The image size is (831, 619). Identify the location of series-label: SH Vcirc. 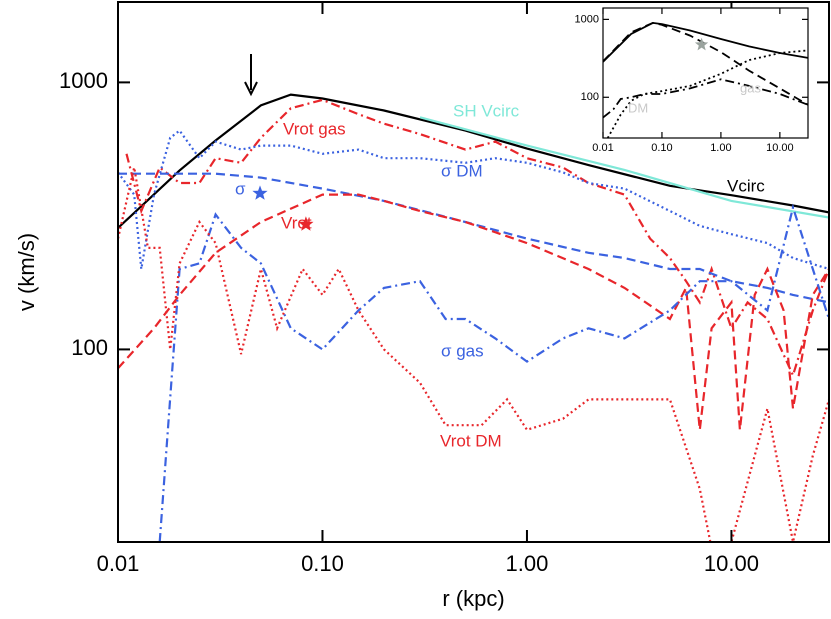
(486, 110).